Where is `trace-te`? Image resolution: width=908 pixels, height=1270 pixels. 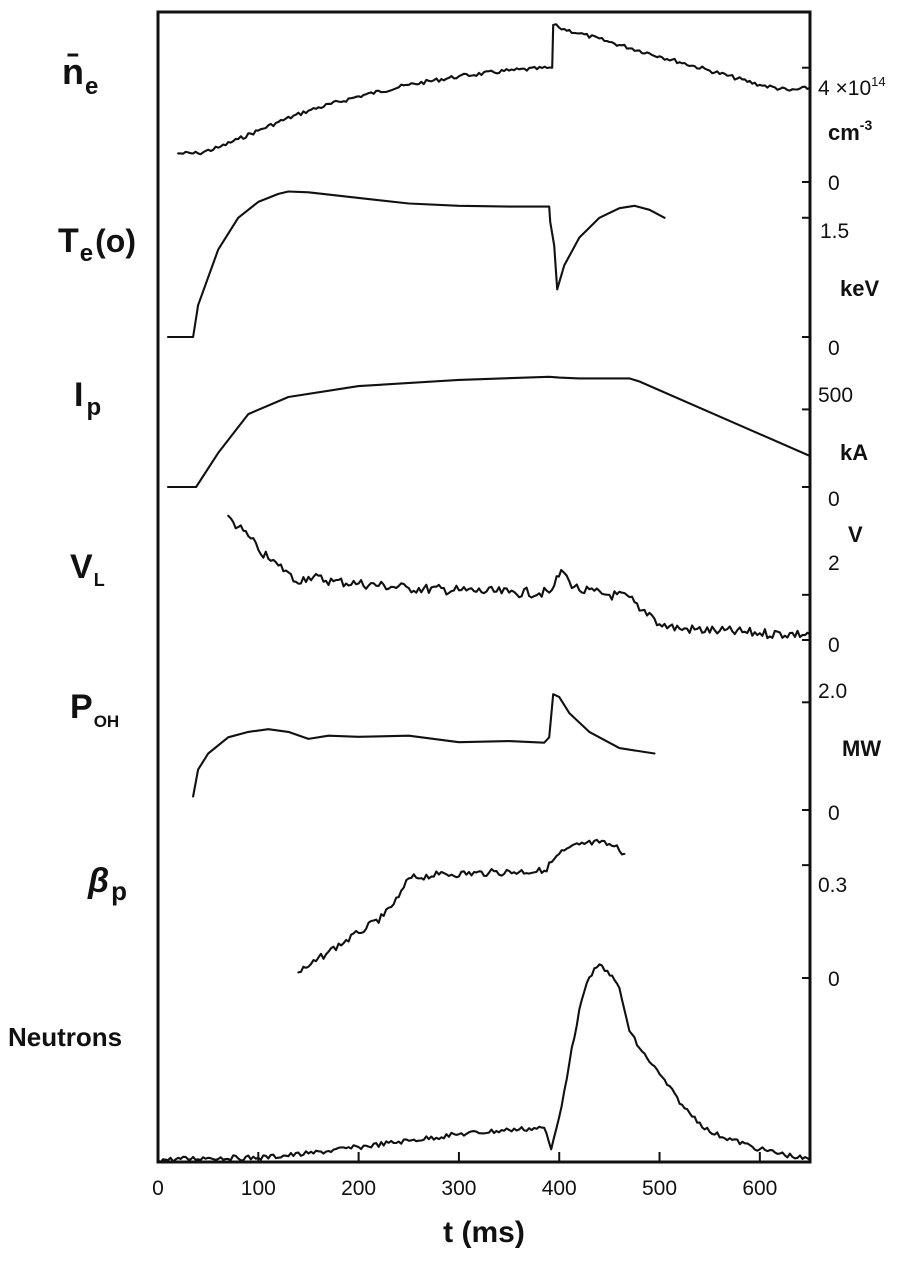
trace-te is located at coordinates (416, 264).